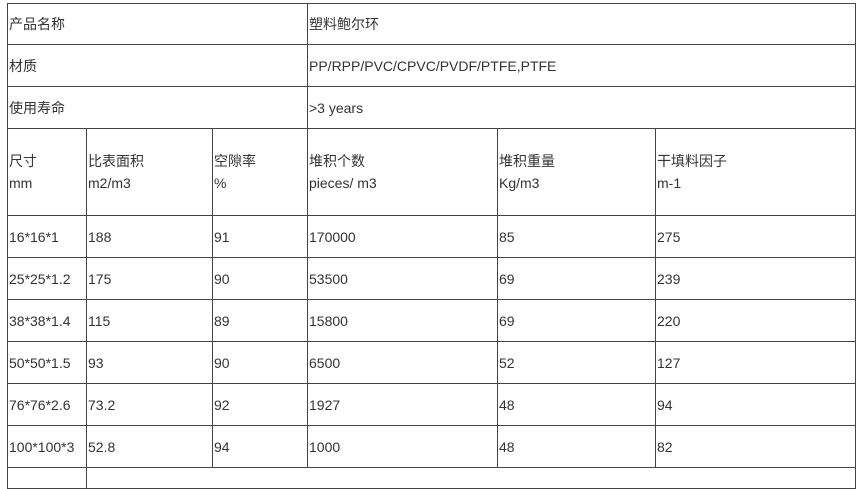 The height and width of the screenshot is (489, 860). I want to click on table-cell: 1000, so click(402, 446).